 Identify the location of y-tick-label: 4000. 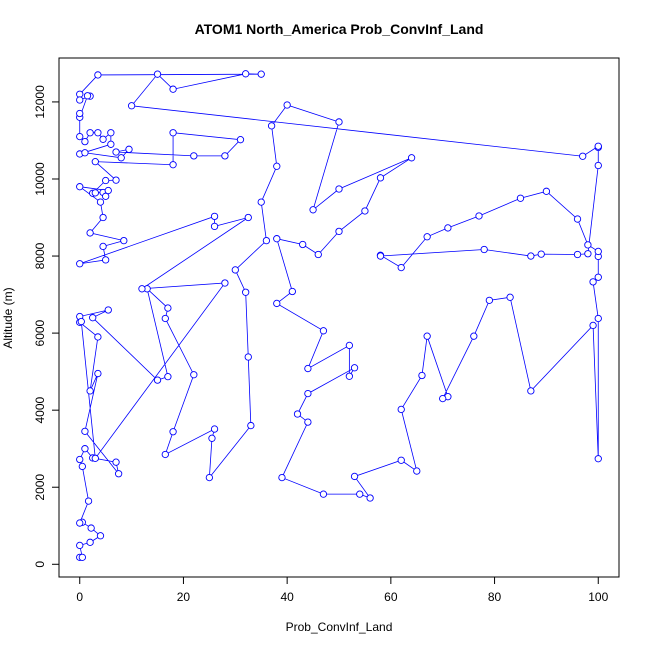
(40, 409).